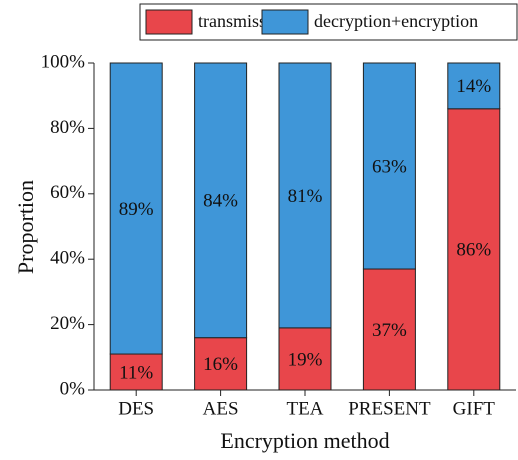  What do you see at coordinates (304, 440) in the screenshot?
I see `x-axis-label: Encryption method` at bounding box center [304, 440].